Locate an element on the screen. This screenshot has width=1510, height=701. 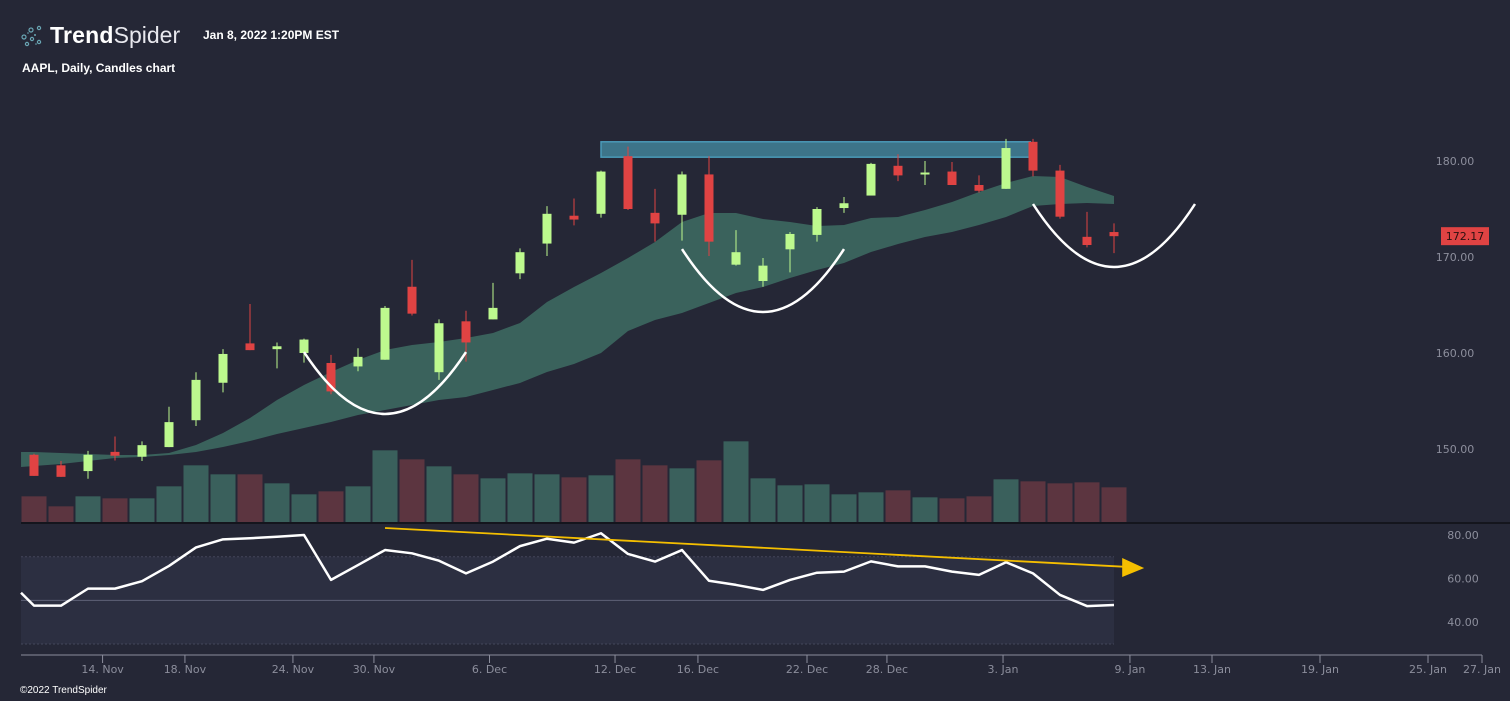
rsi-divergence-trendline is located at coordinates (757, 547).